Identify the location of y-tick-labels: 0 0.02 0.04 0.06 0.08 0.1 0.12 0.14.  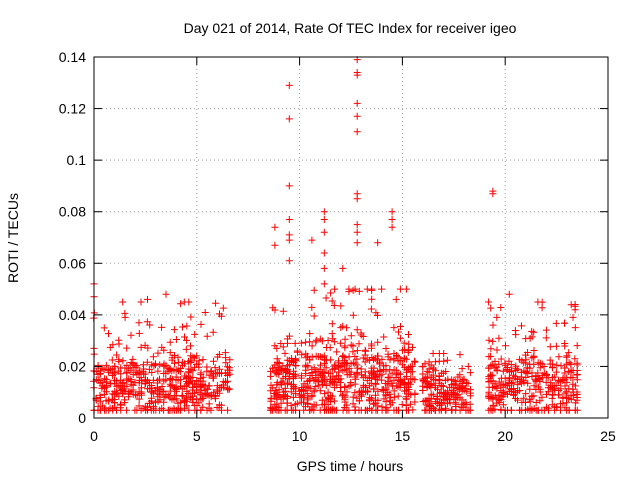
(72, 237).